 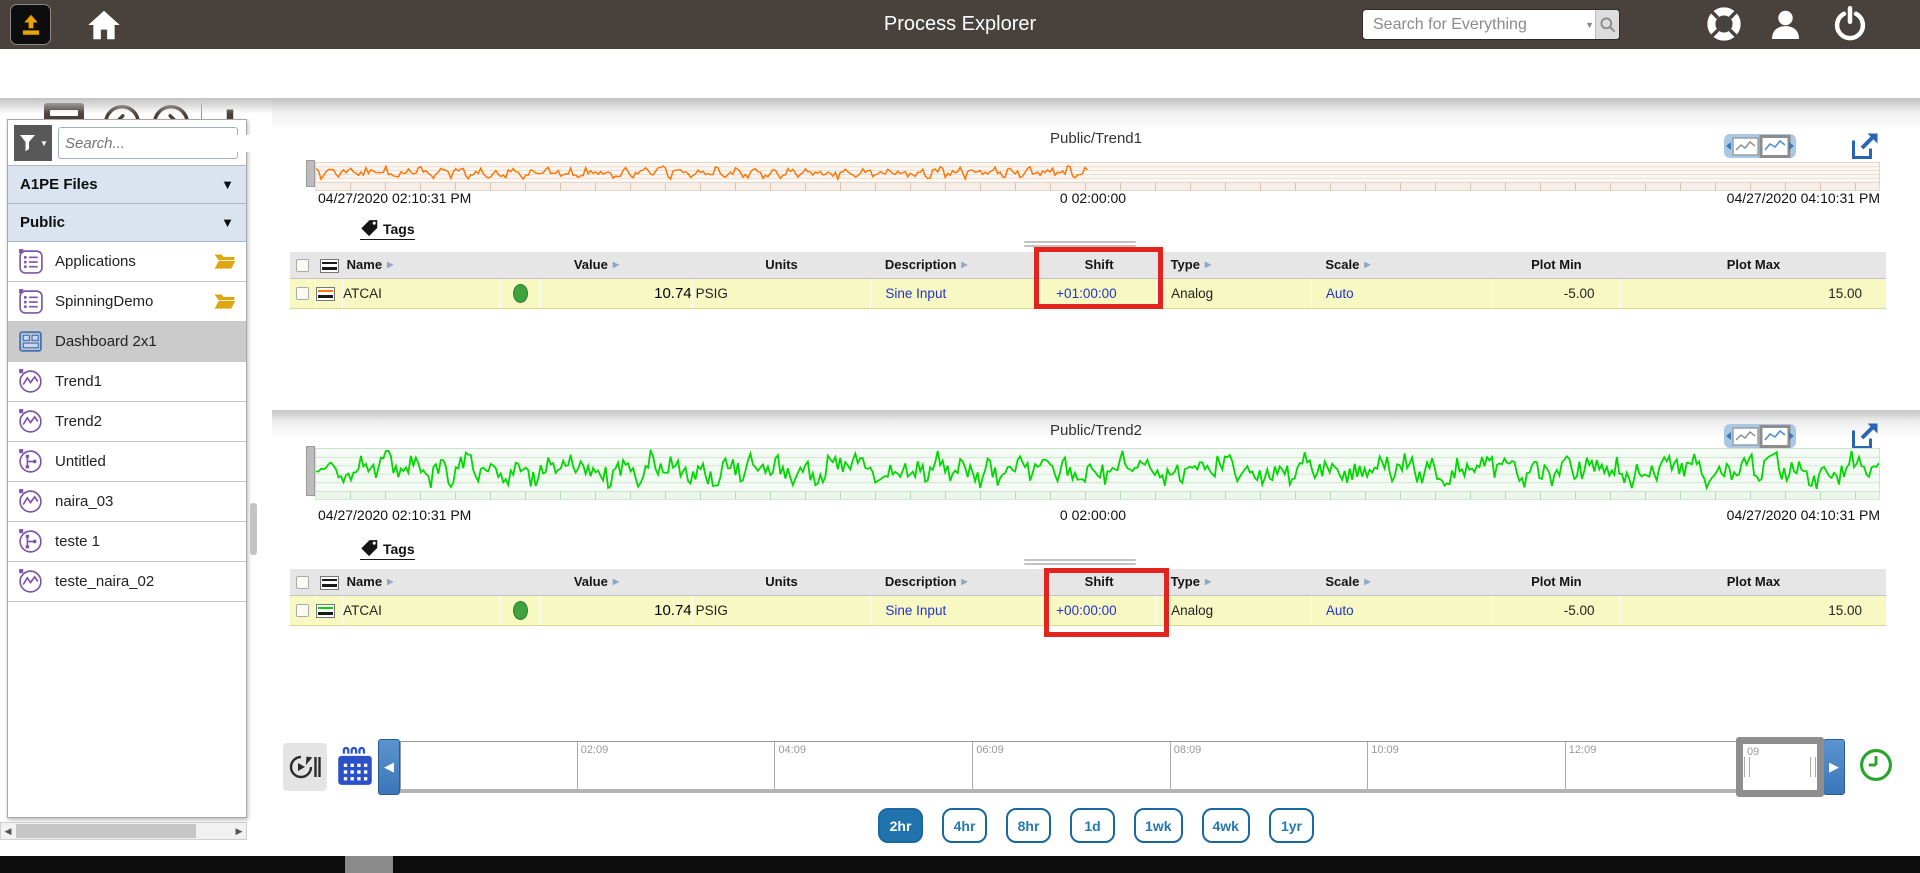 I want to click on sidebar-item-naira-03: naira_03, so click(x=127, y=502).